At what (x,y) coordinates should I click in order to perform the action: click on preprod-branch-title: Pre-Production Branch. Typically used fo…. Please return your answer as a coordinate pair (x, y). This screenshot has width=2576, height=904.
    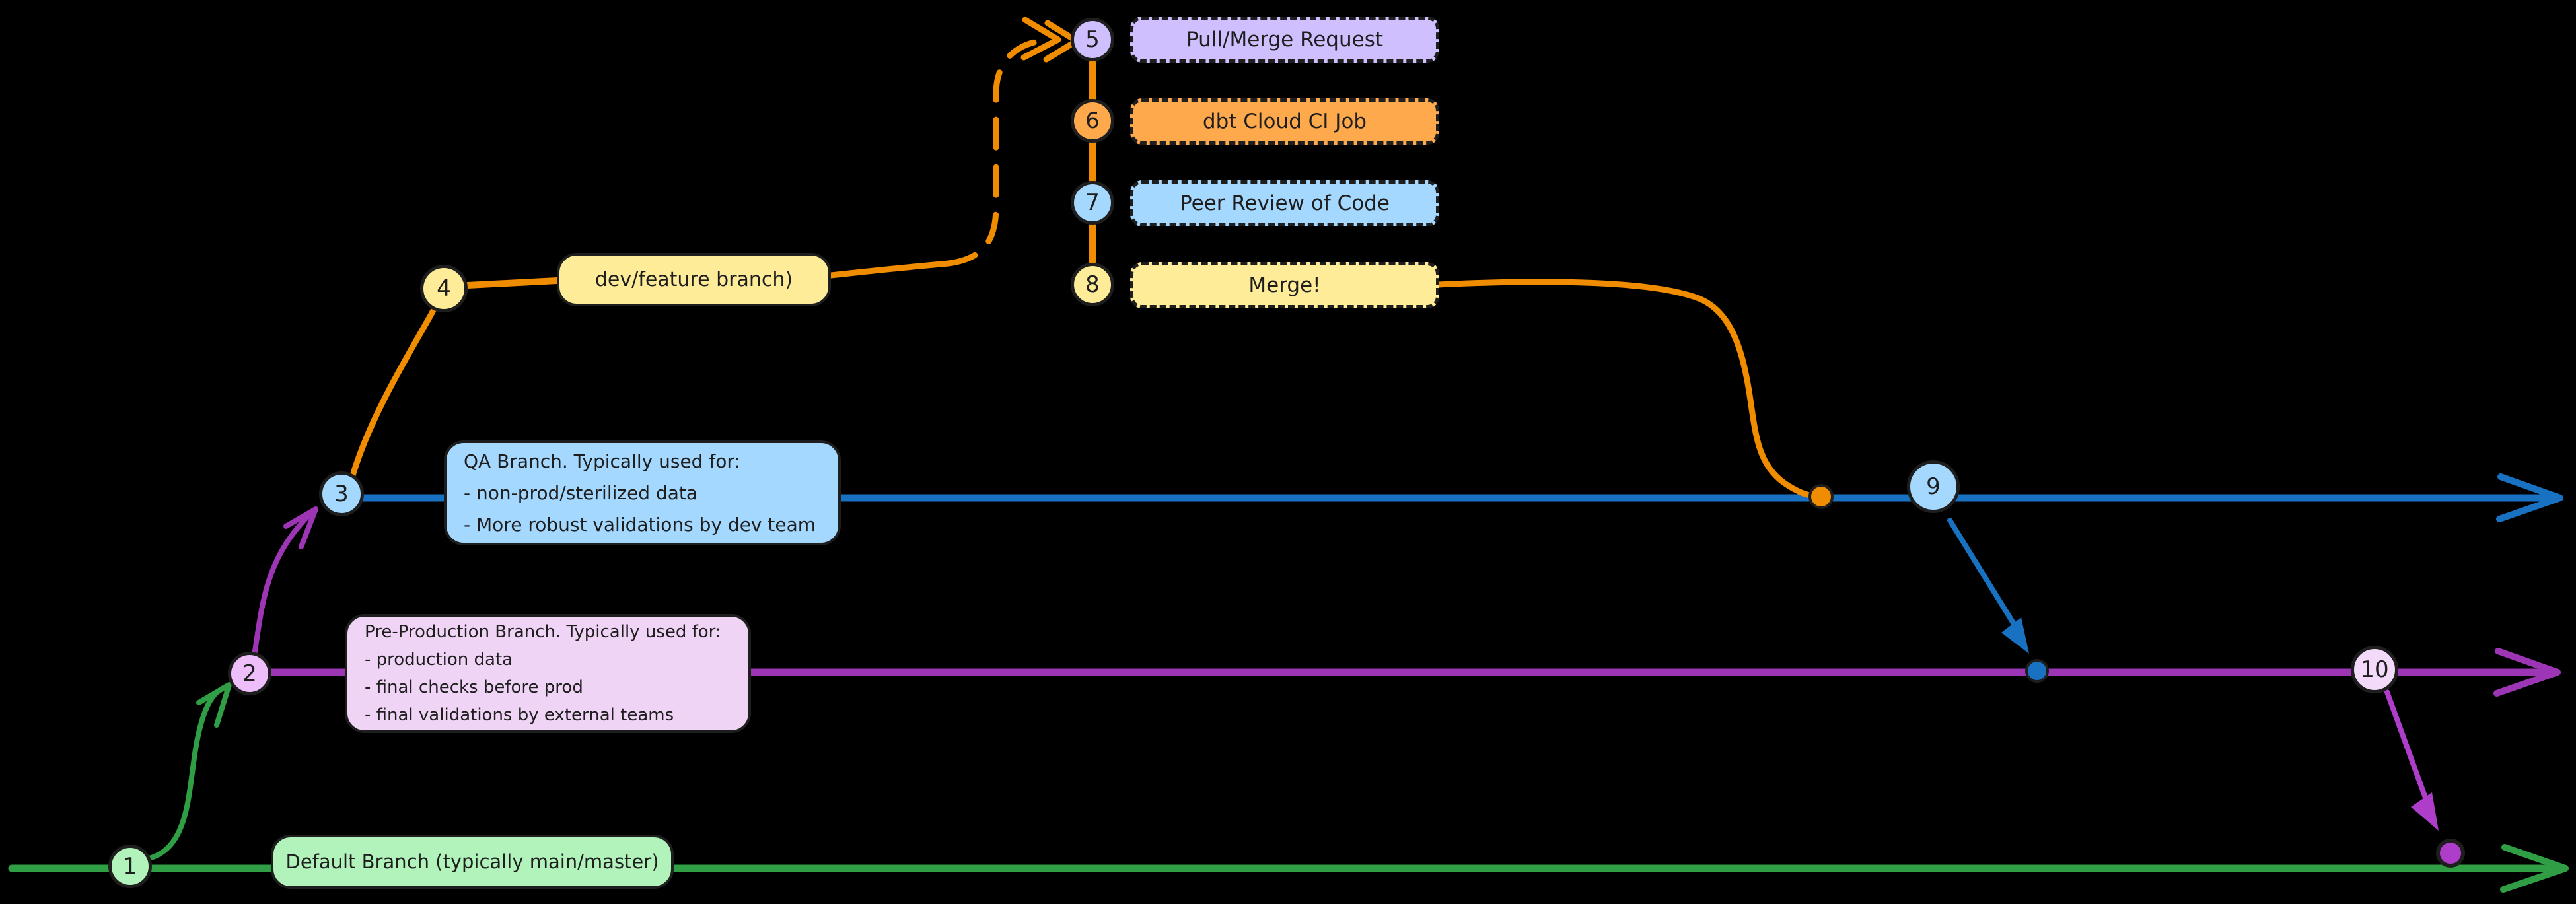
    Looking at the image, I should click on (543, 632).